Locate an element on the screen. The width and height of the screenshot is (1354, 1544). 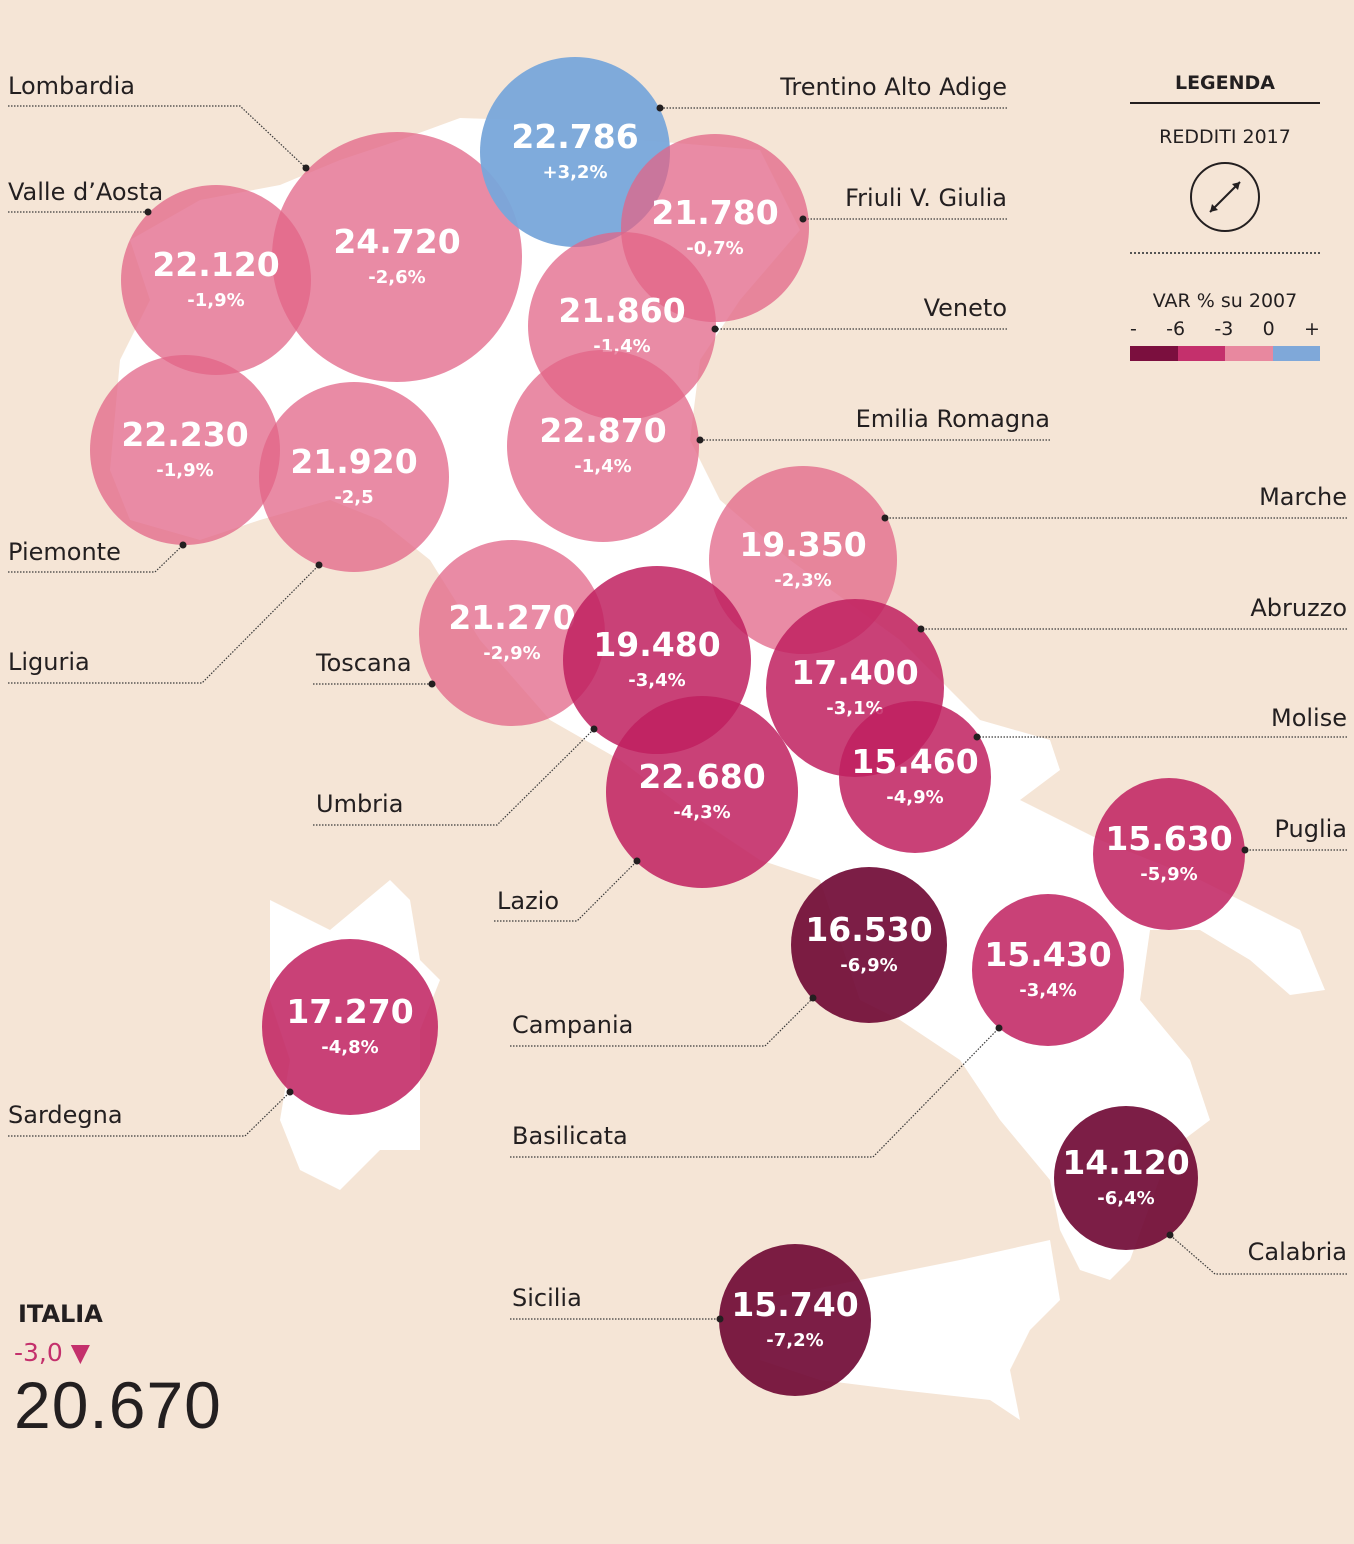
swatch-blue is located at coordinates (1296, 353).